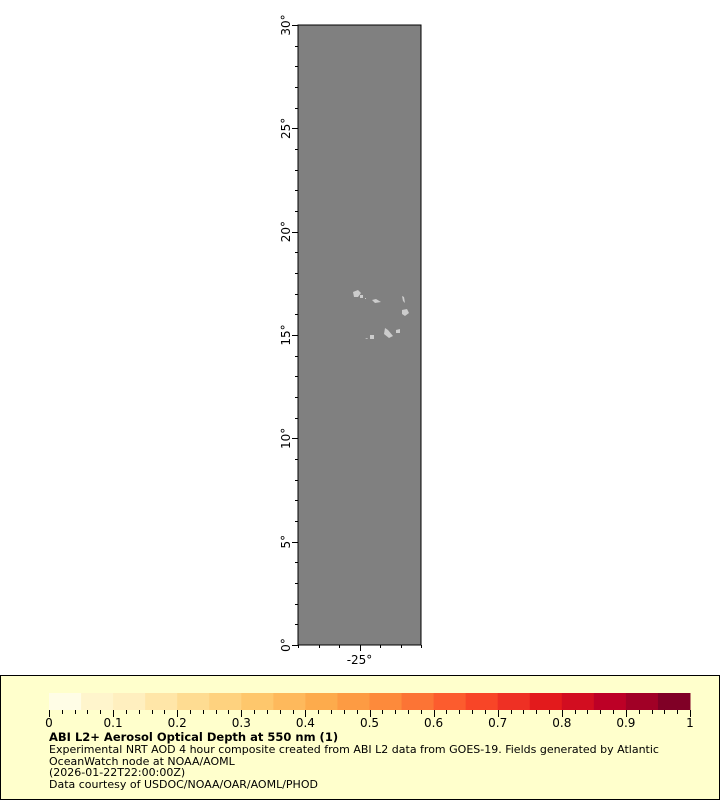 Image resolution: width=720 pixels, height=800 pixels. What do you see at coordinates (433, 723) in the screenshot?
I see `colorbar-tick-label: 0.6` at bounding box center [433, 723].